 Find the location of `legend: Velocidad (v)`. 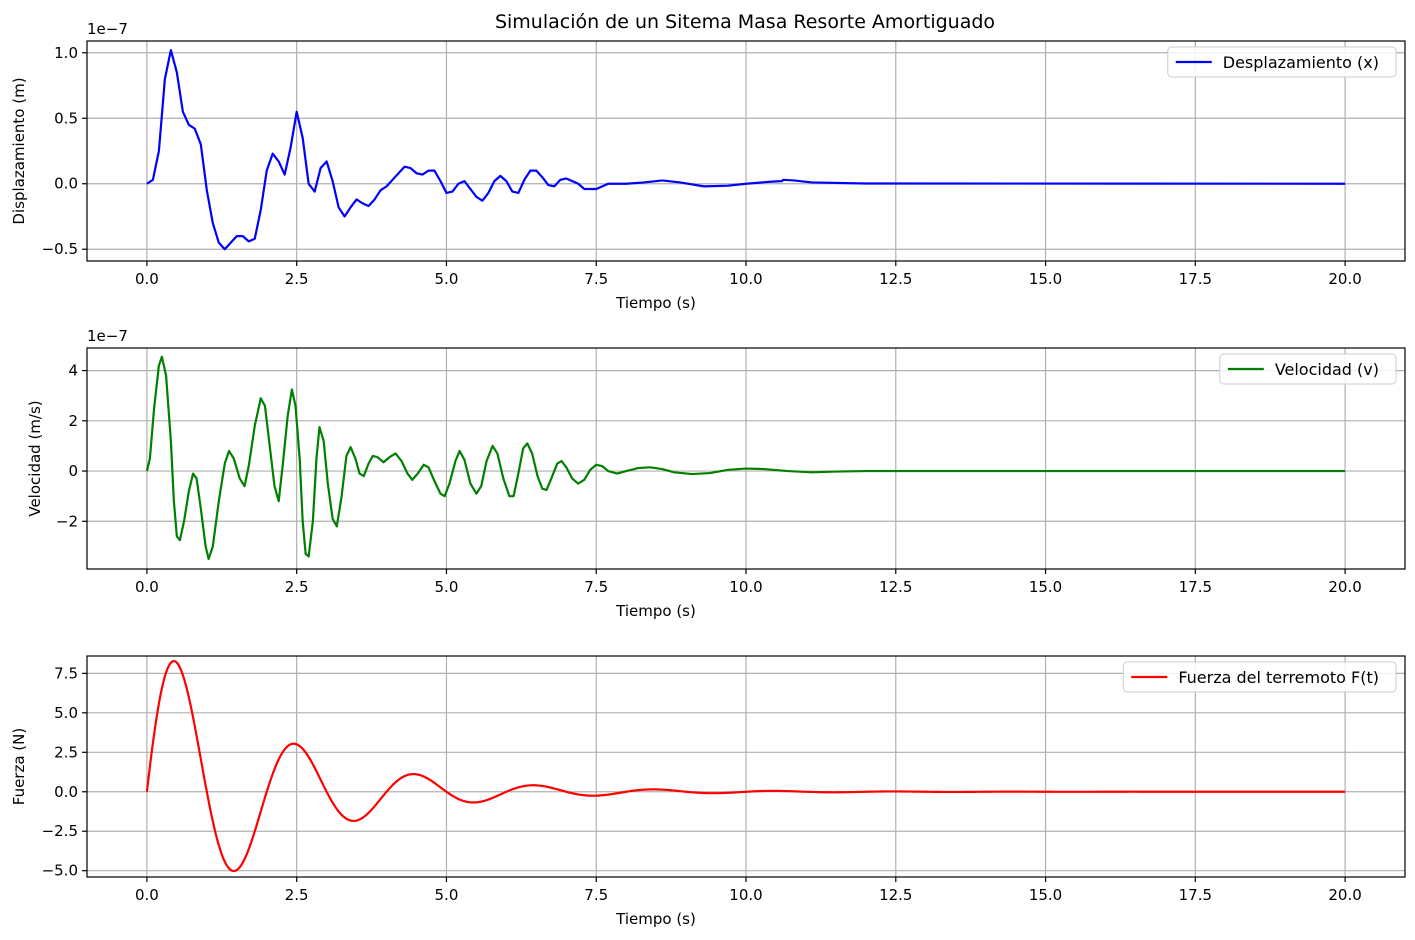

legend: Velocidad (v) is located at coordinates (1308, 369).